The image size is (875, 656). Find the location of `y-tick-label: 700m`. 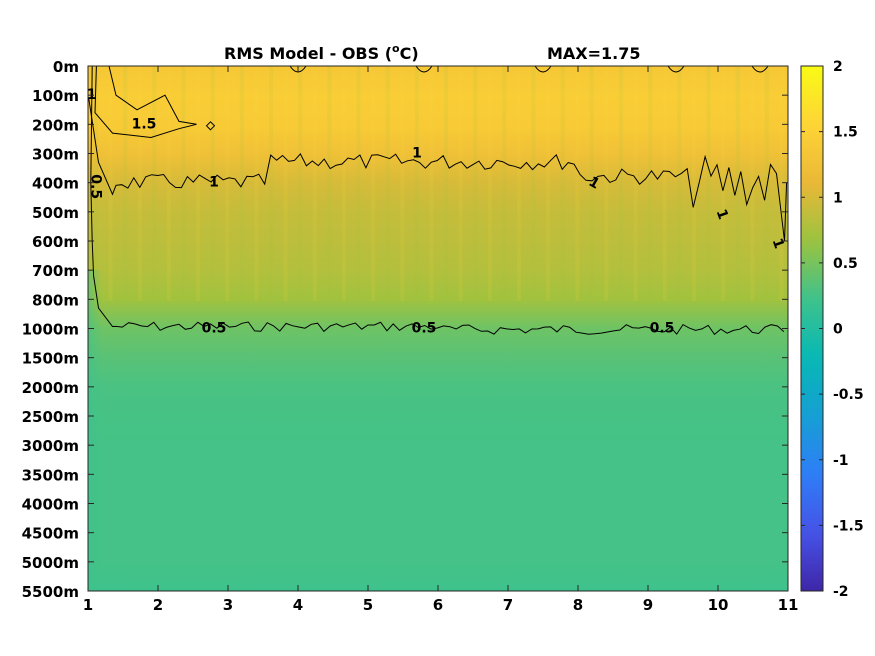

y-tick-label: 700m is located at coordinates (55, 271).